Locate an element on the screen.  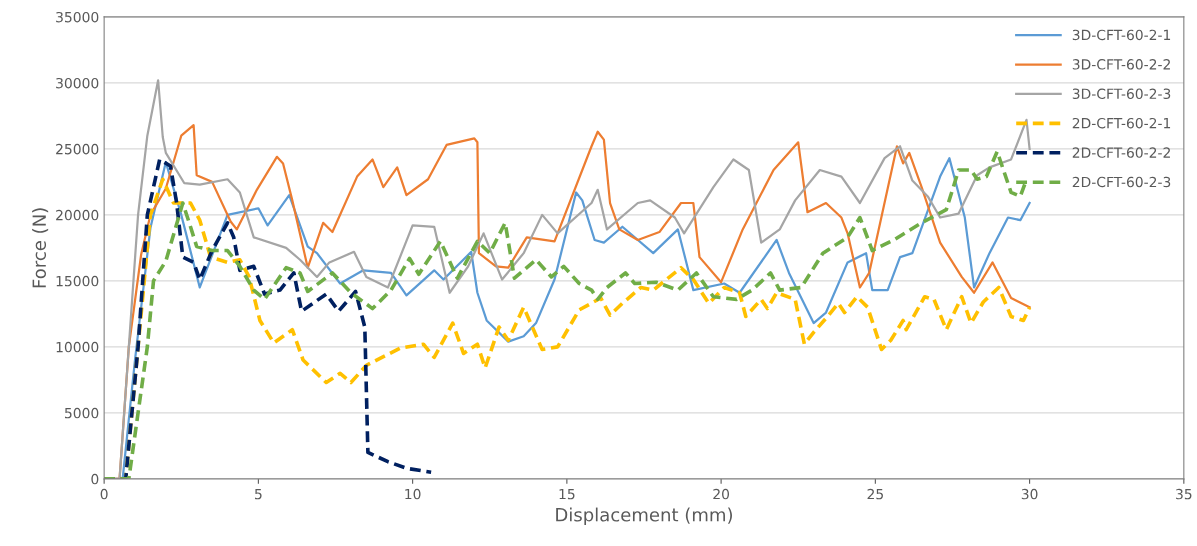
x-tick-label: 15 is located at coordinates (567, 494).